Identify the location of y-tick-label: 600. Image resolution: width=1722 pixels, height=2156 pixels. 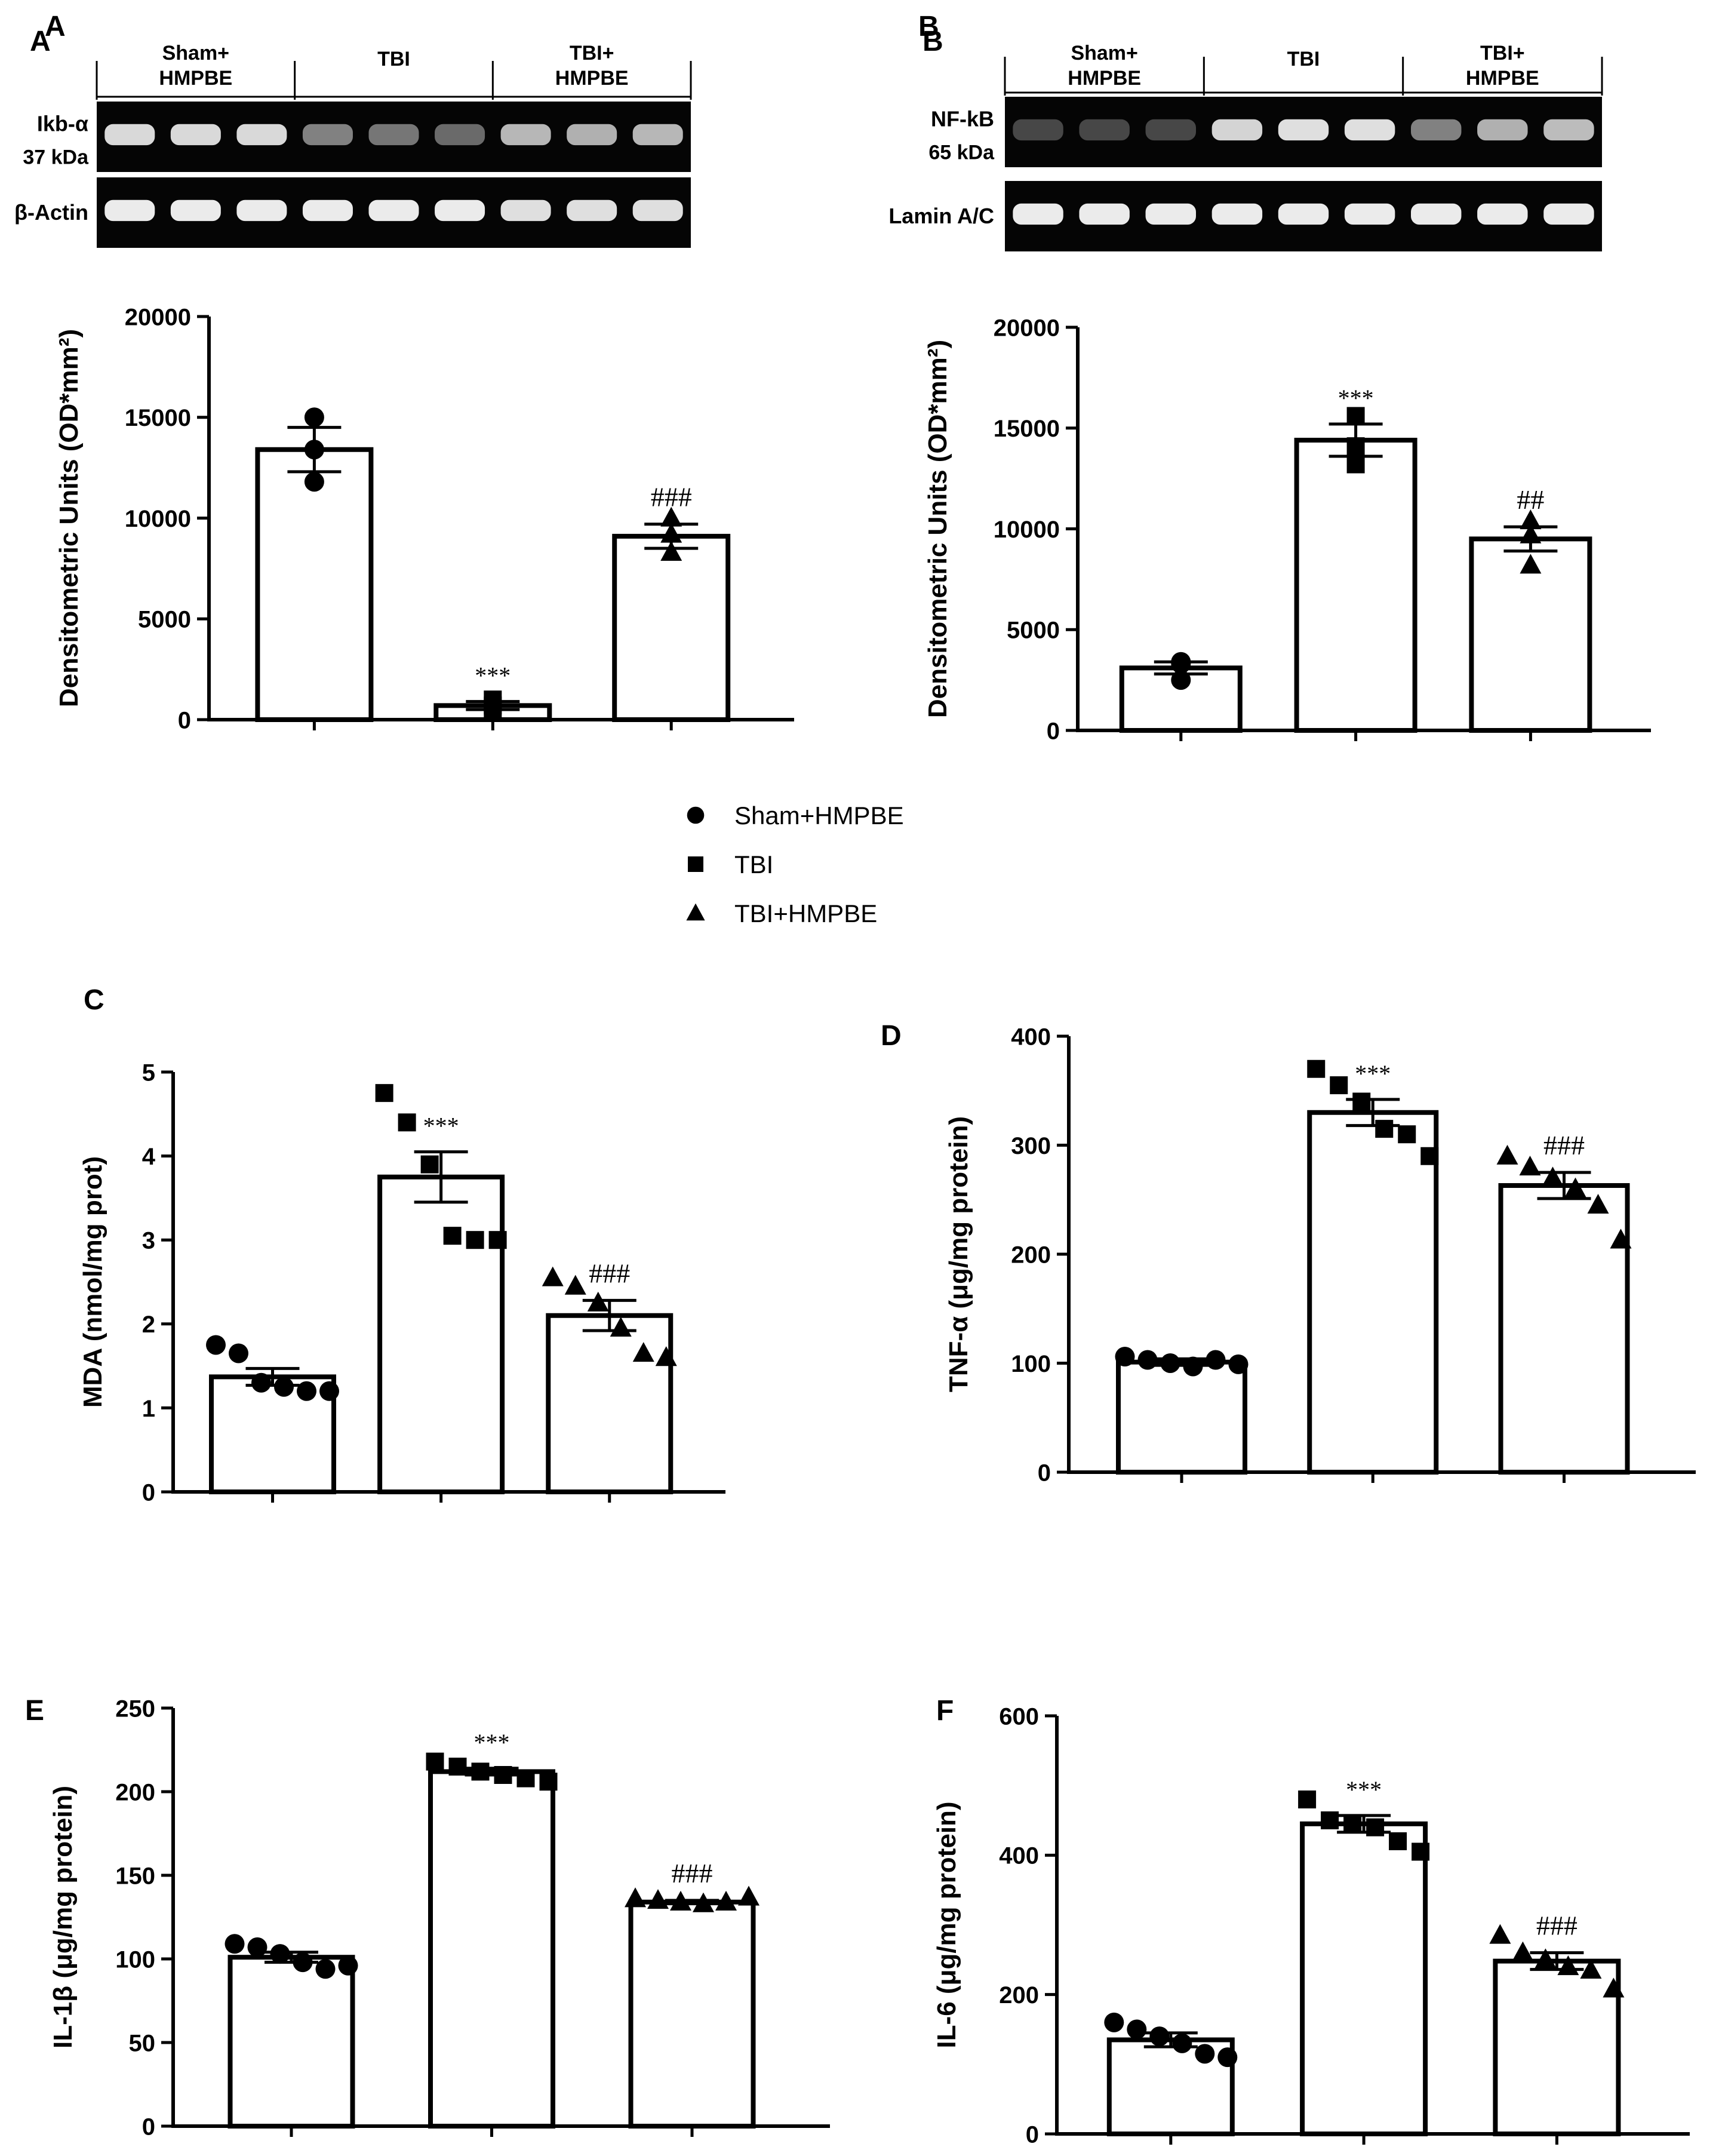
(1019, 1716).